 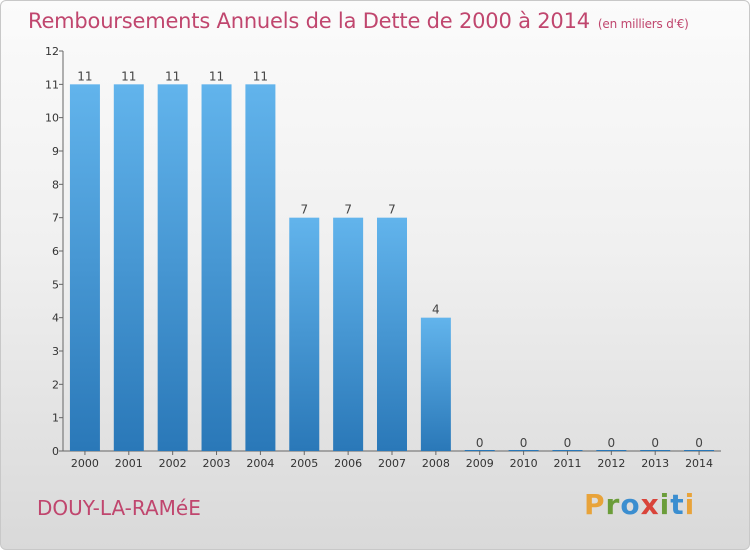 I want to click on logo-letter: r, so click(x=613, y=504).